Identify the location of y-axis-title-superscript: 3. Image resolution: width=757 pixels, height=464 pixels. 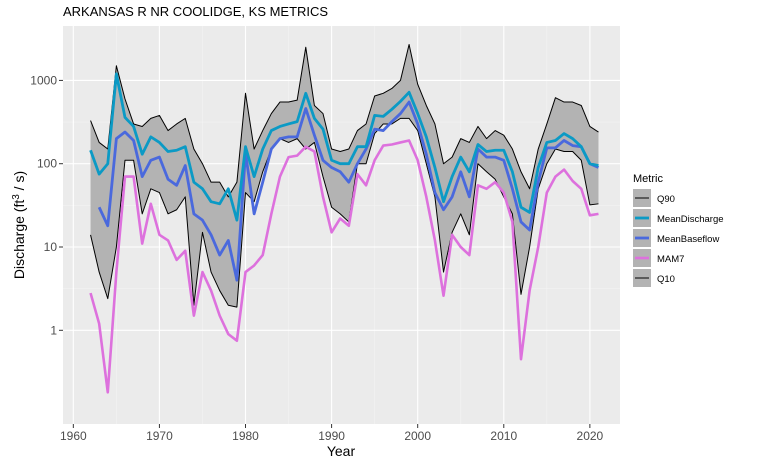
(16, 197).